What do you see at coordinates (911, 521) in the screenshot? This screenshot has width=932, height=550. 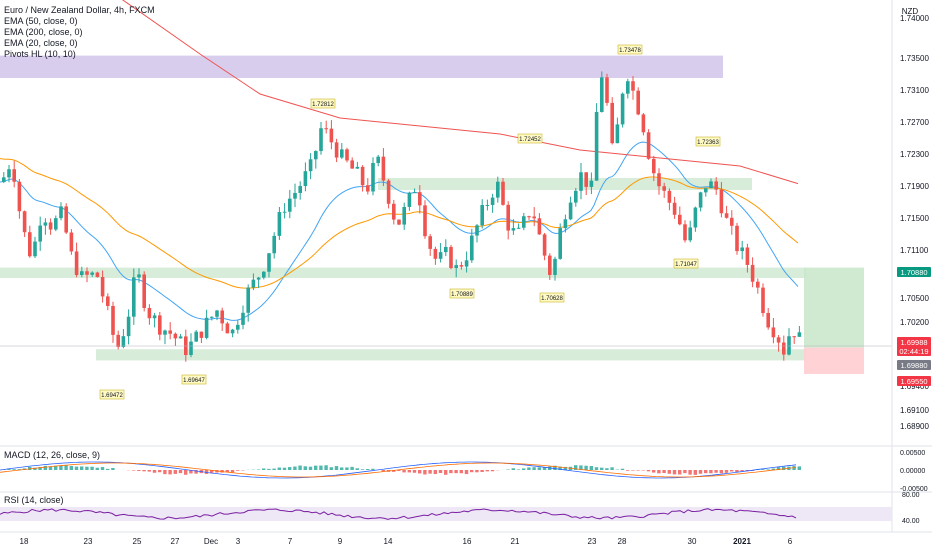 I see `rsi-tick: 40.00` at bounding box center [911, 521].